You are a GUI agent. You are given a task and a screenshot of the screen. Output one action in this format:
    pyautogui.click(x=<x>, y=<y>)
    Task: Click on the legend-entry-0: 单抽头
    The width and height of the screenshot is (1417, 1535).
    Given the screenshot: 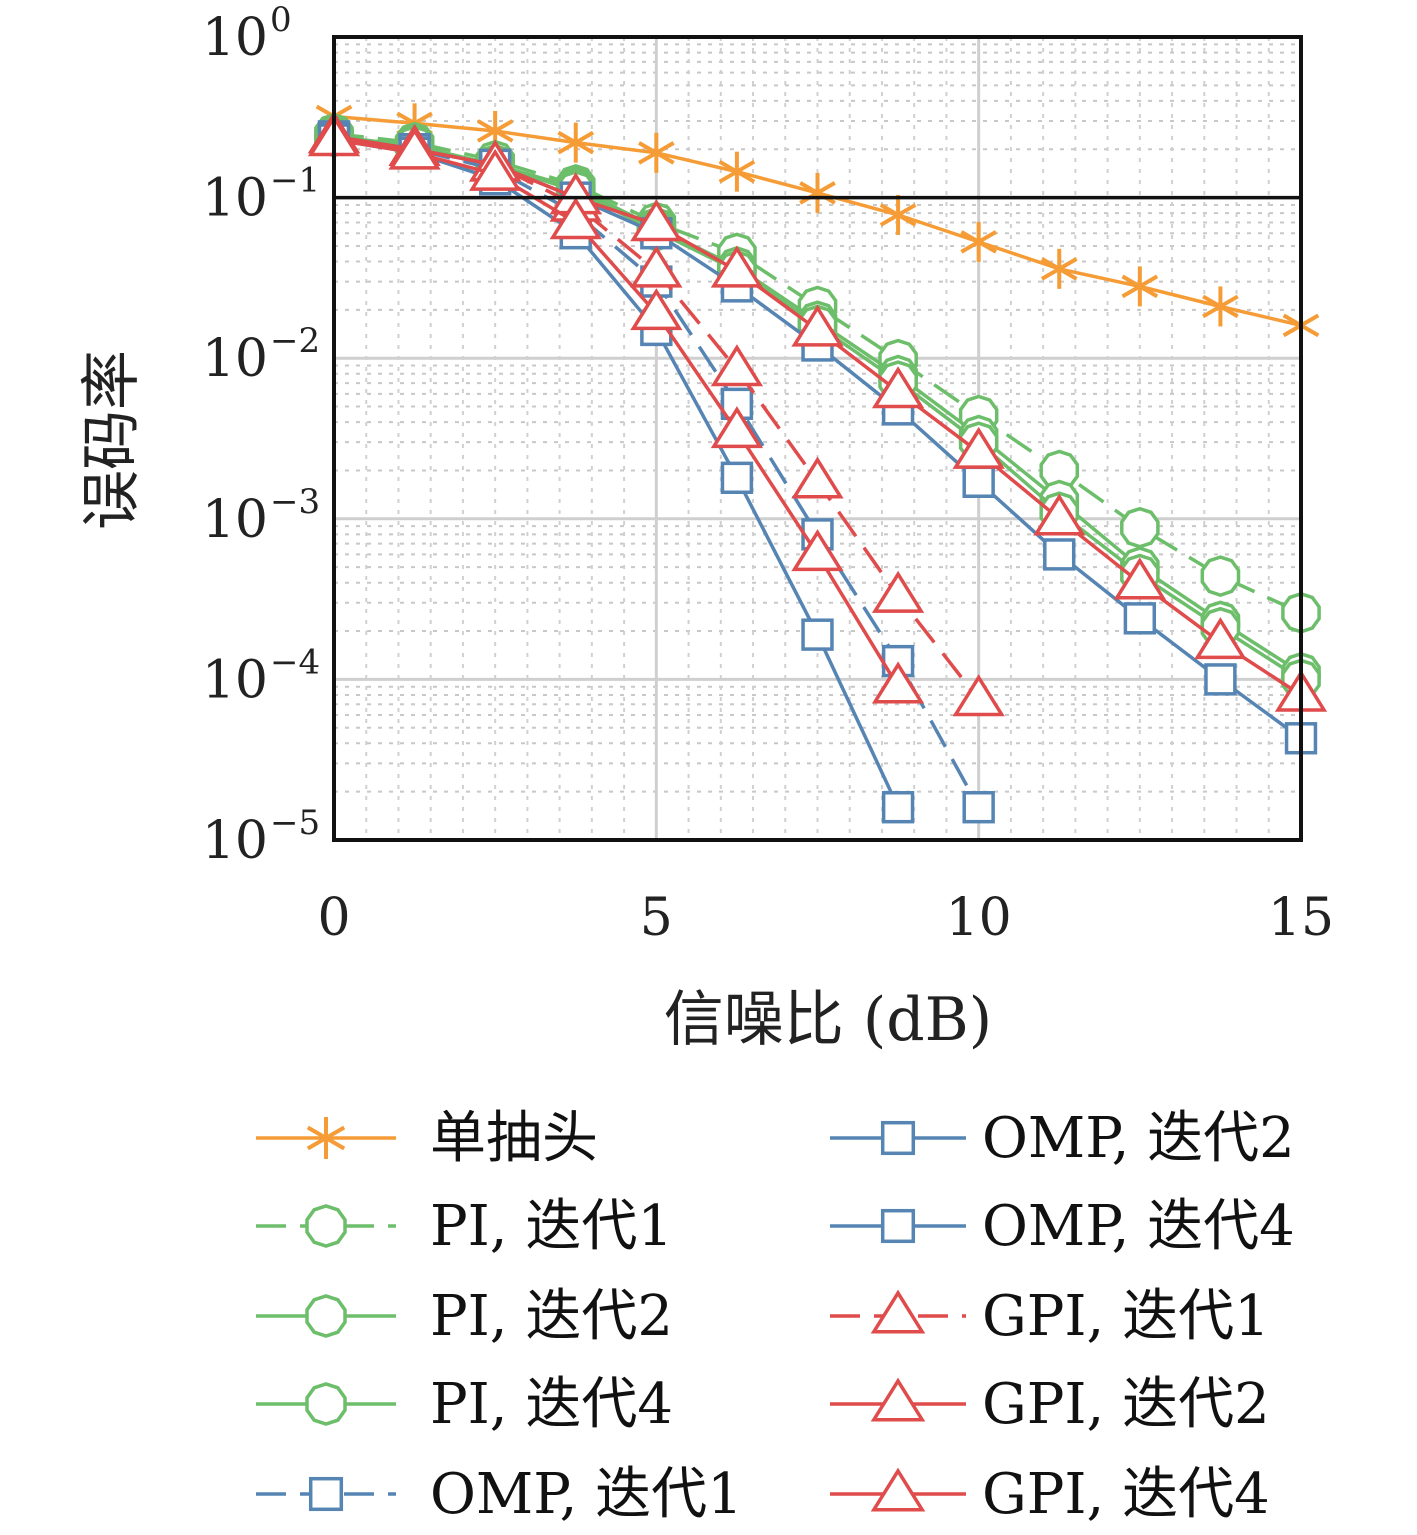 What is the action you would take?
    pyautogui.click(x=427, y=1138)
    